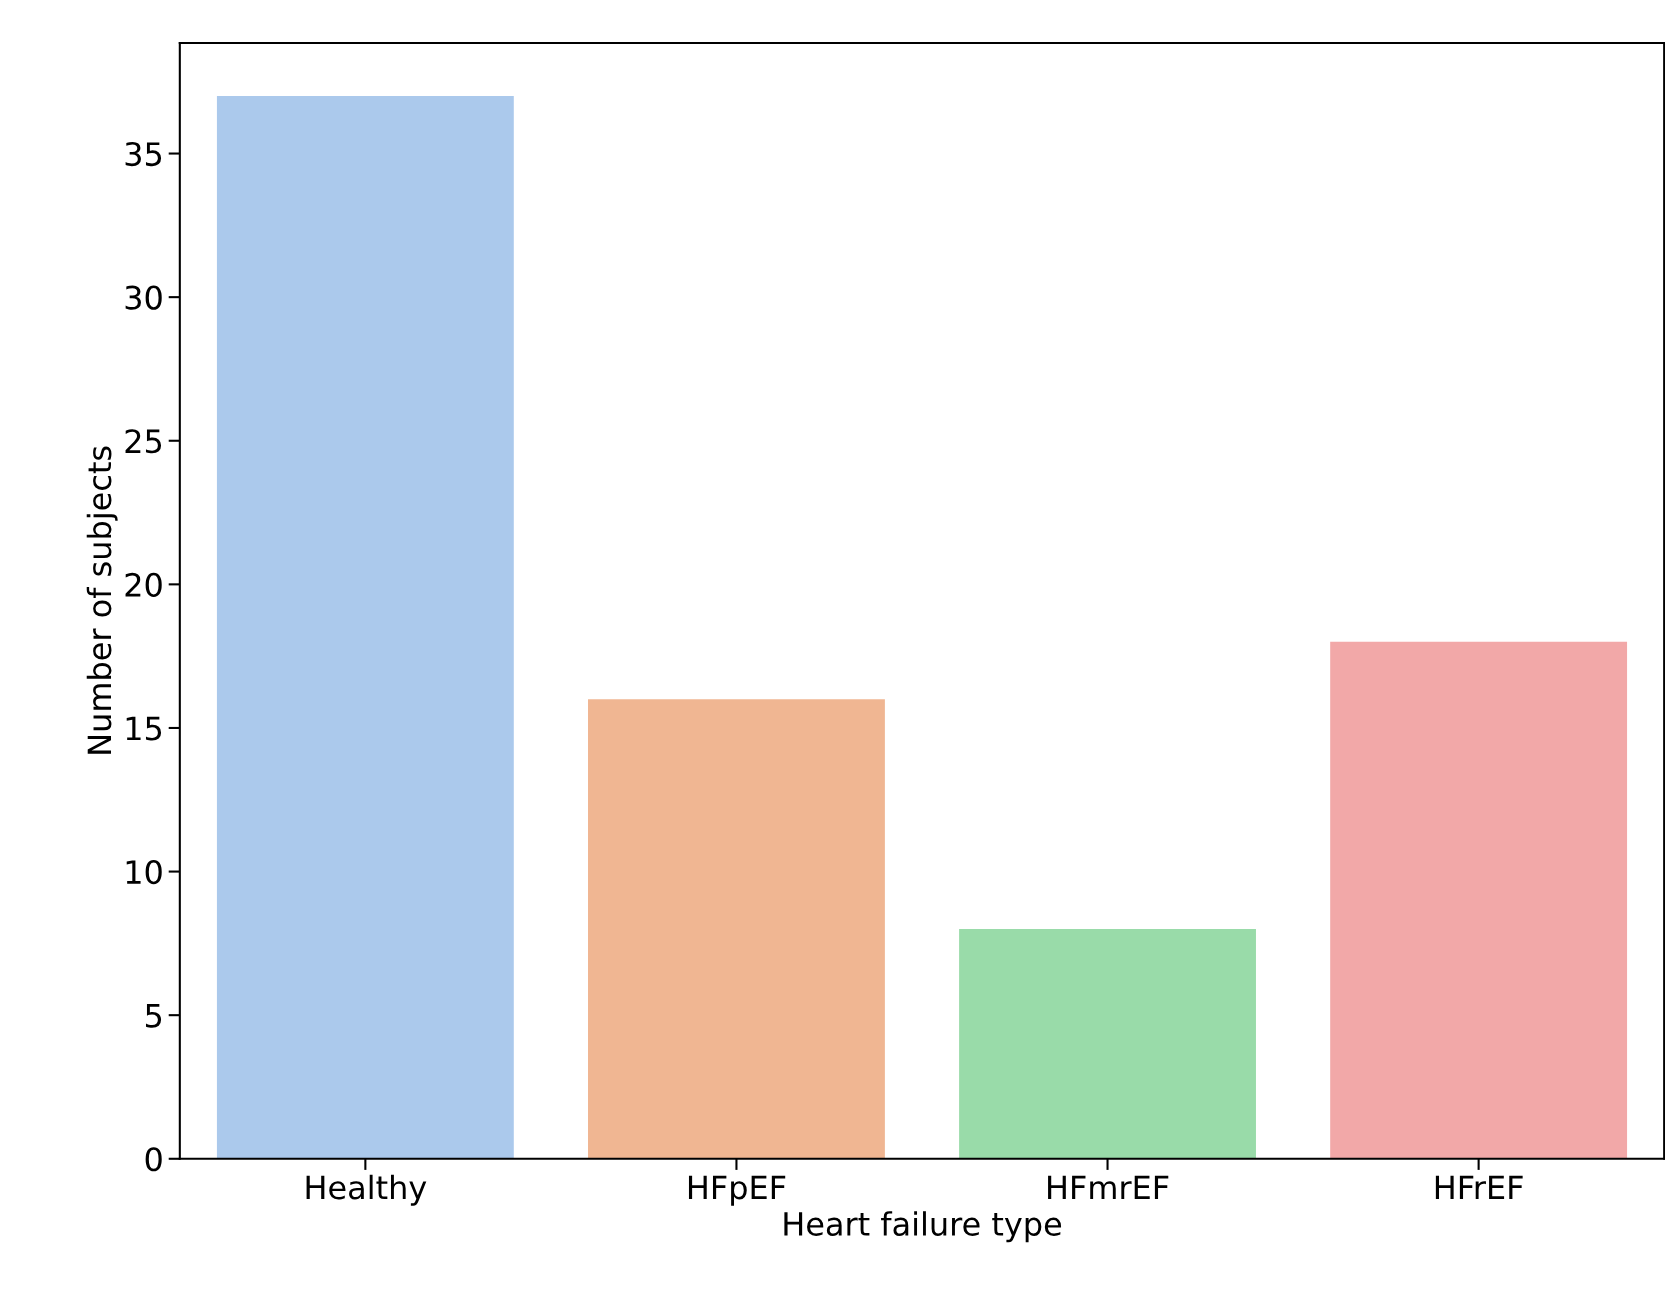 The height and width of the screenshot is (1302, 1665). What do you see at coordinates (366, 1190) in the screenshot?
I see `x-tick-label: Healthy` at bounding box center [366, 1190].